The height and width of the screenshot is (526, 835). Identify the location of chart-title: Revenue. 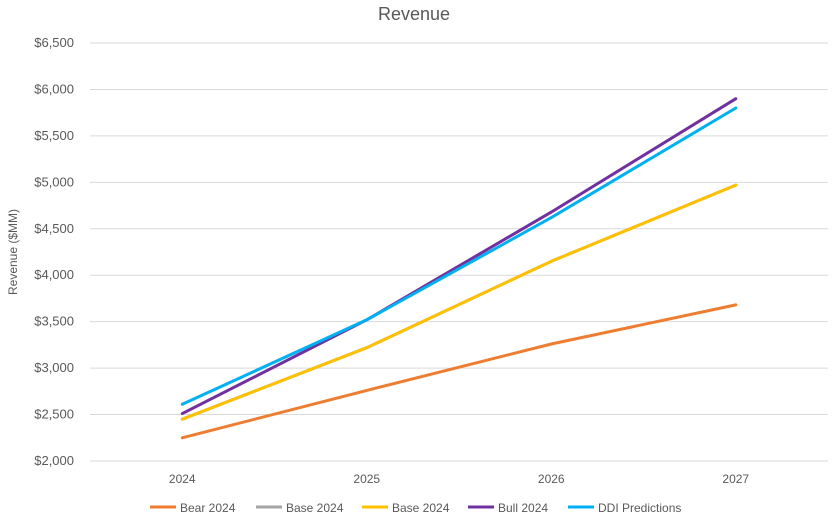
(414, 14).